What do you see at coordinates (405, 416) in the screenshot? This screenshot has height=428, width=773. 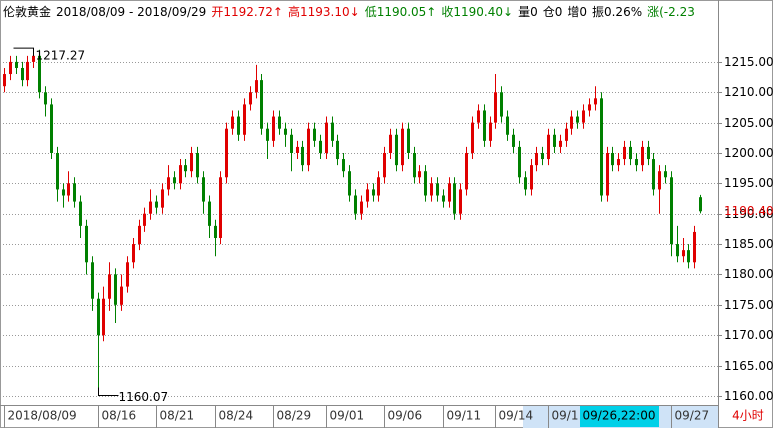 I see `x-tick-label: 09/06` at bounding box center [405, 416].